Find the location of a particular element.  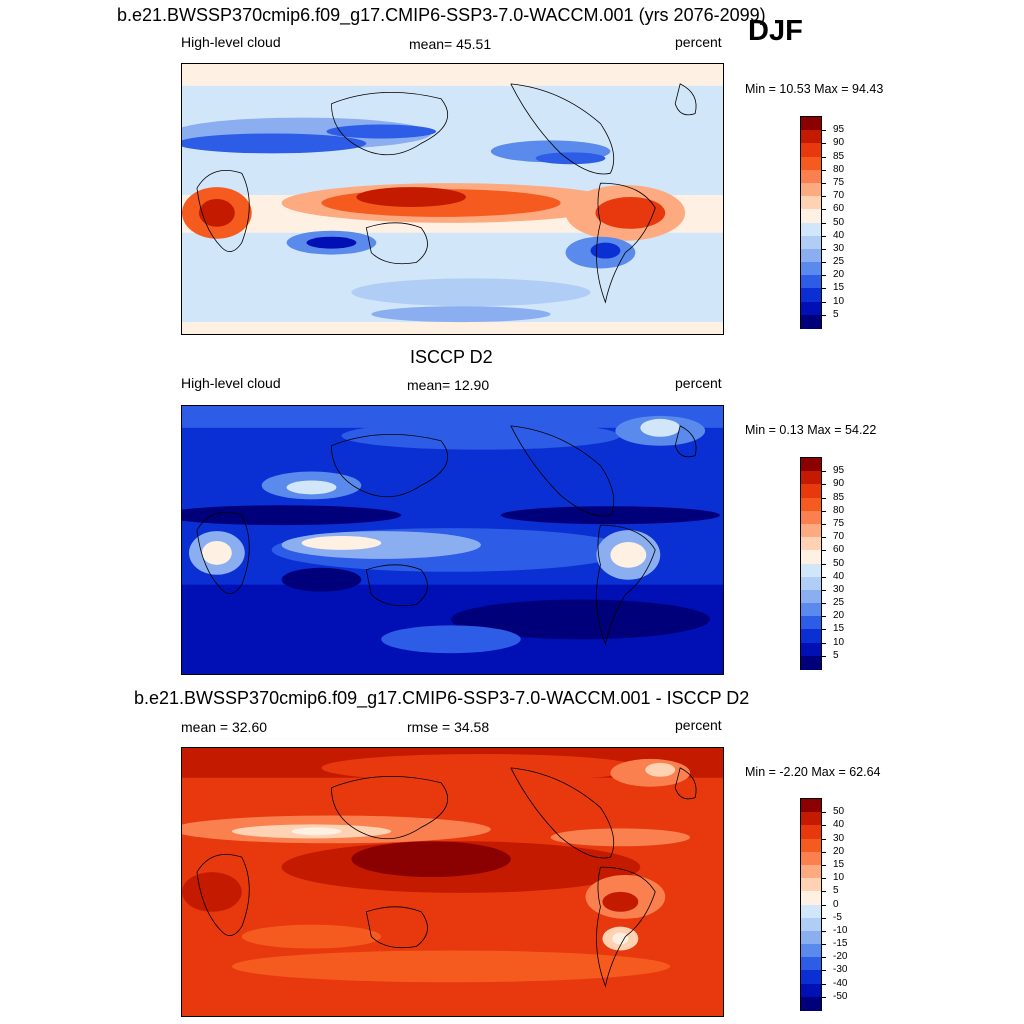

panel-3-map is located at coordinates (452, 882).